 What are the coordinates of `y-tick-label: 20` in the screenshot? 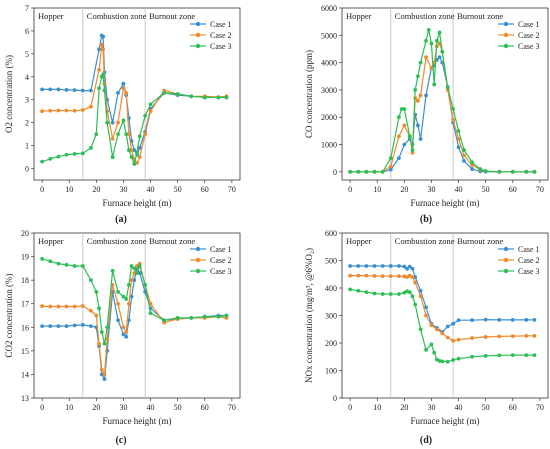 It's located at (25, 233).